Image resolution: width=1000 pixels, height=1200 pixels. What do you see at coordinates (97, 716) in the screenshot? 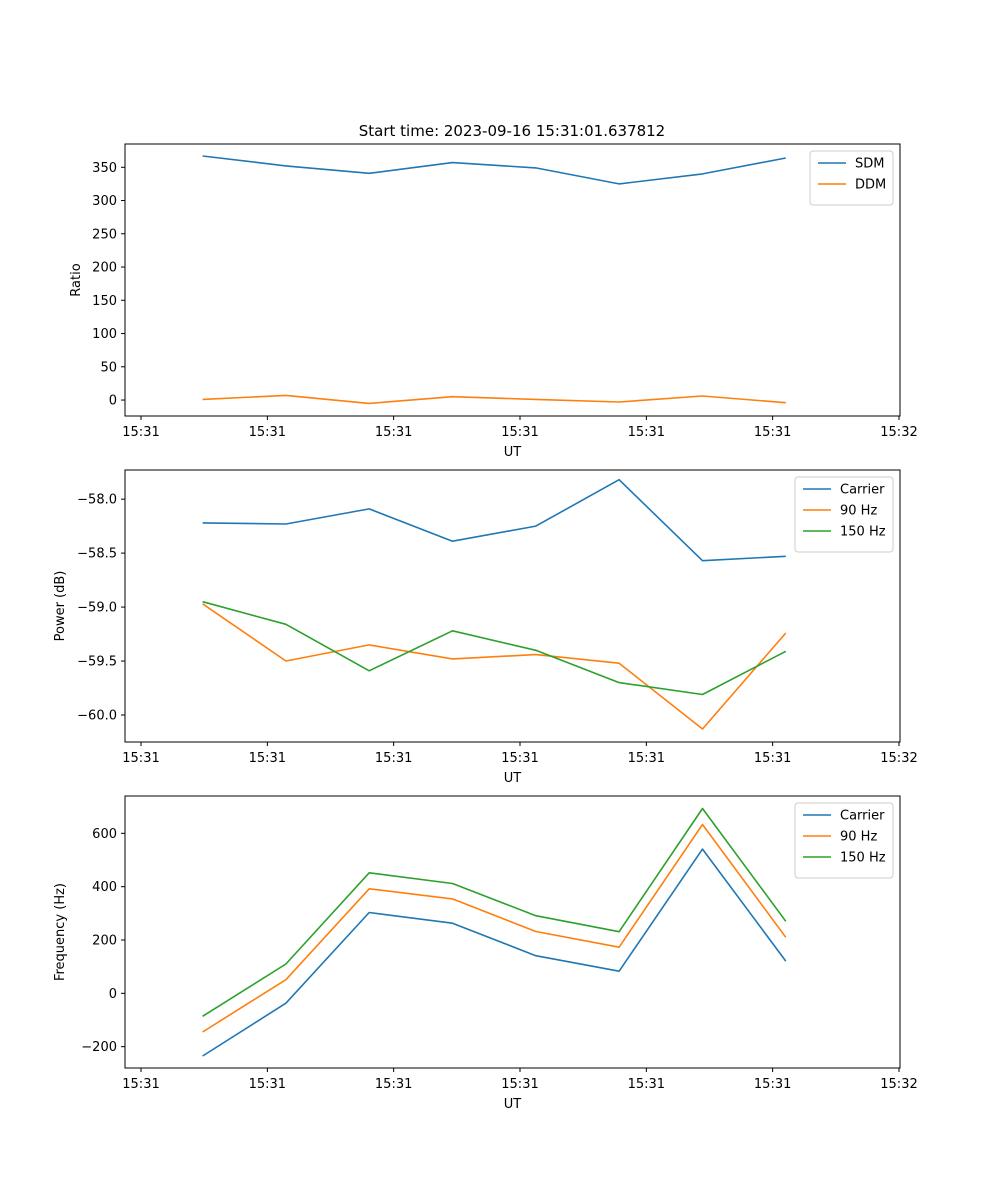
I see `y-tick-label: −60.0` at bounding box center [97, 716].